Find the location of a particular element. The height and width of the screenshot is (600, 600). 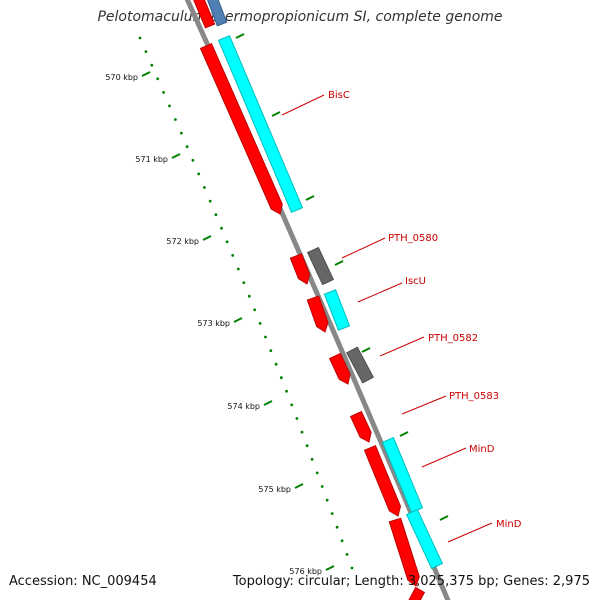

gene-label-iscu: IscU is located at coordinates (415, 281).